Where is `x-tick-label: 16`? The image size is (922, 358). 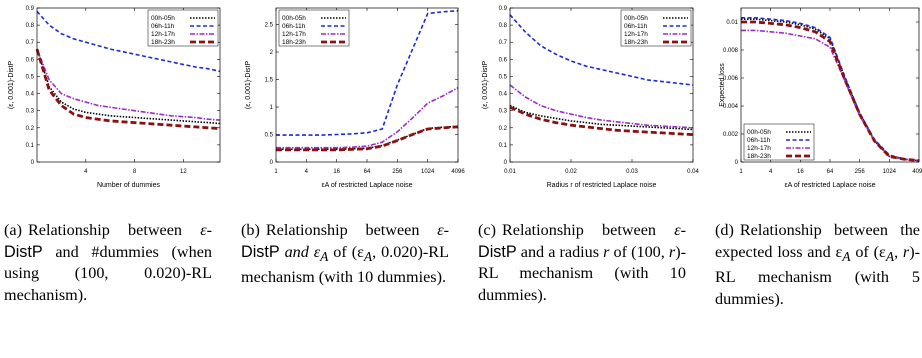
x-tick-label: 16 is located at coordinates (800, 172).